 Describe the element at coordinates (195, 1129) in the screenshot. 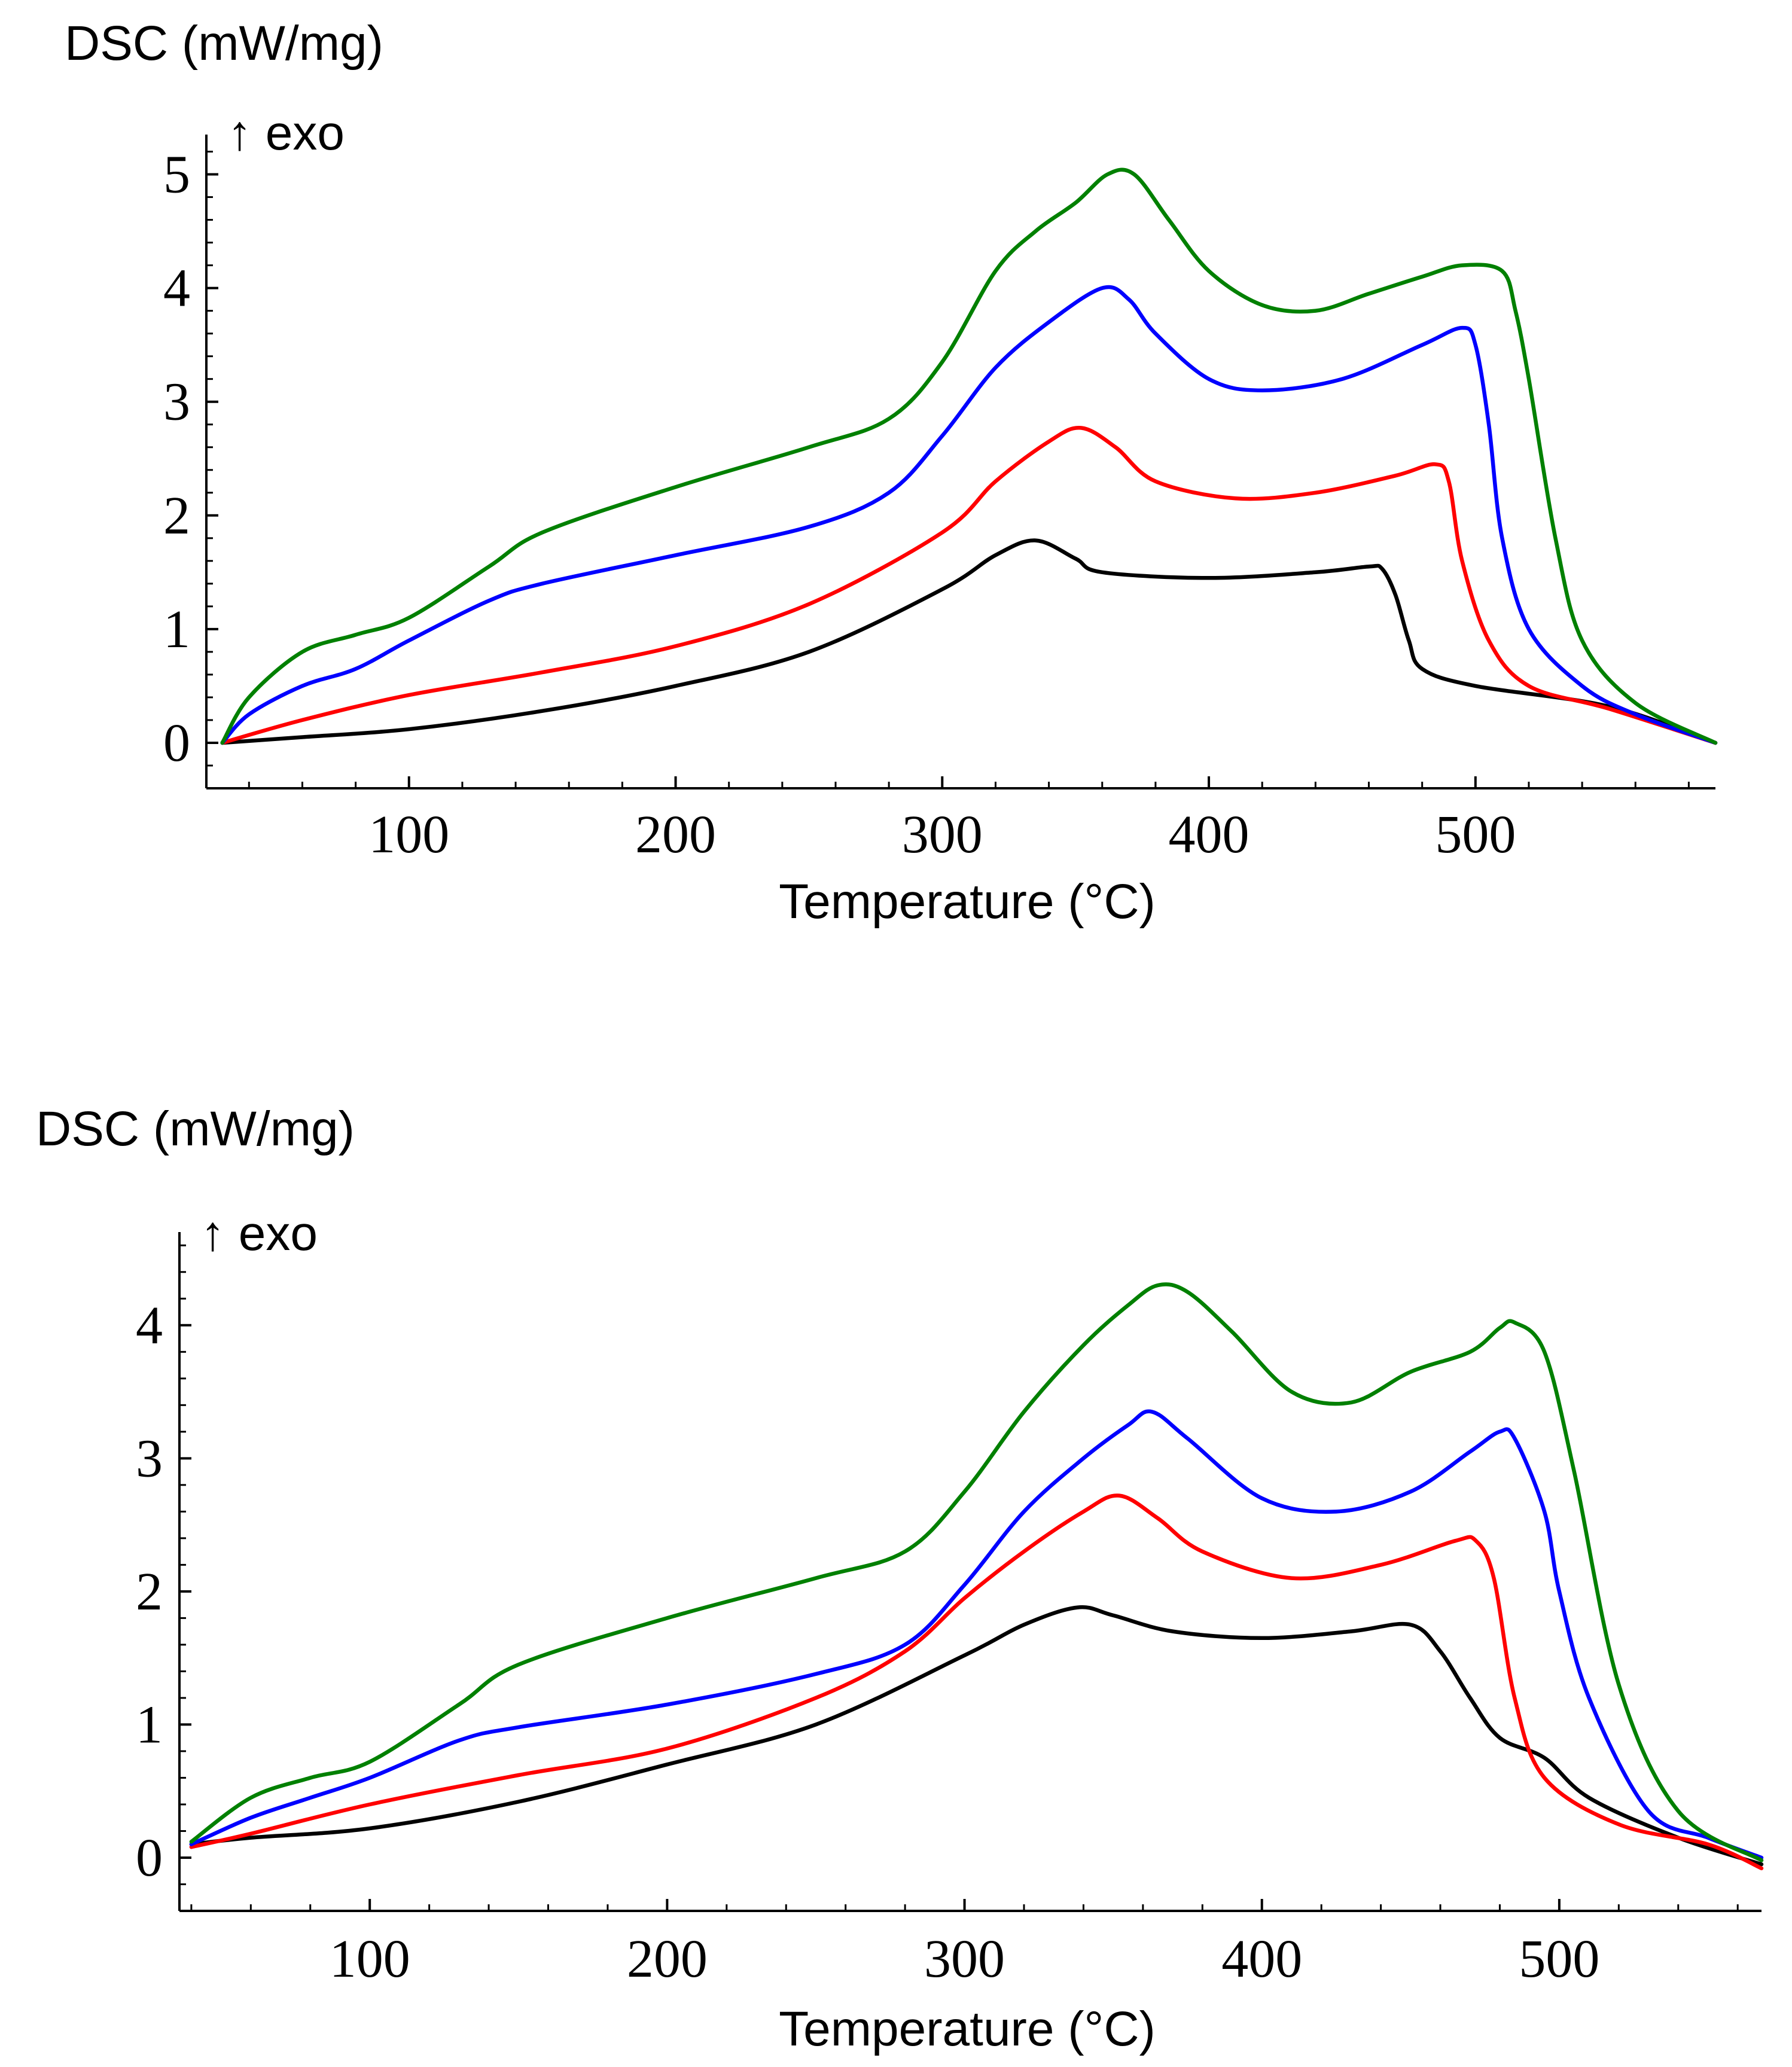

I see `bottom-y-axis-label: DSC (mW/mg)` at that location.